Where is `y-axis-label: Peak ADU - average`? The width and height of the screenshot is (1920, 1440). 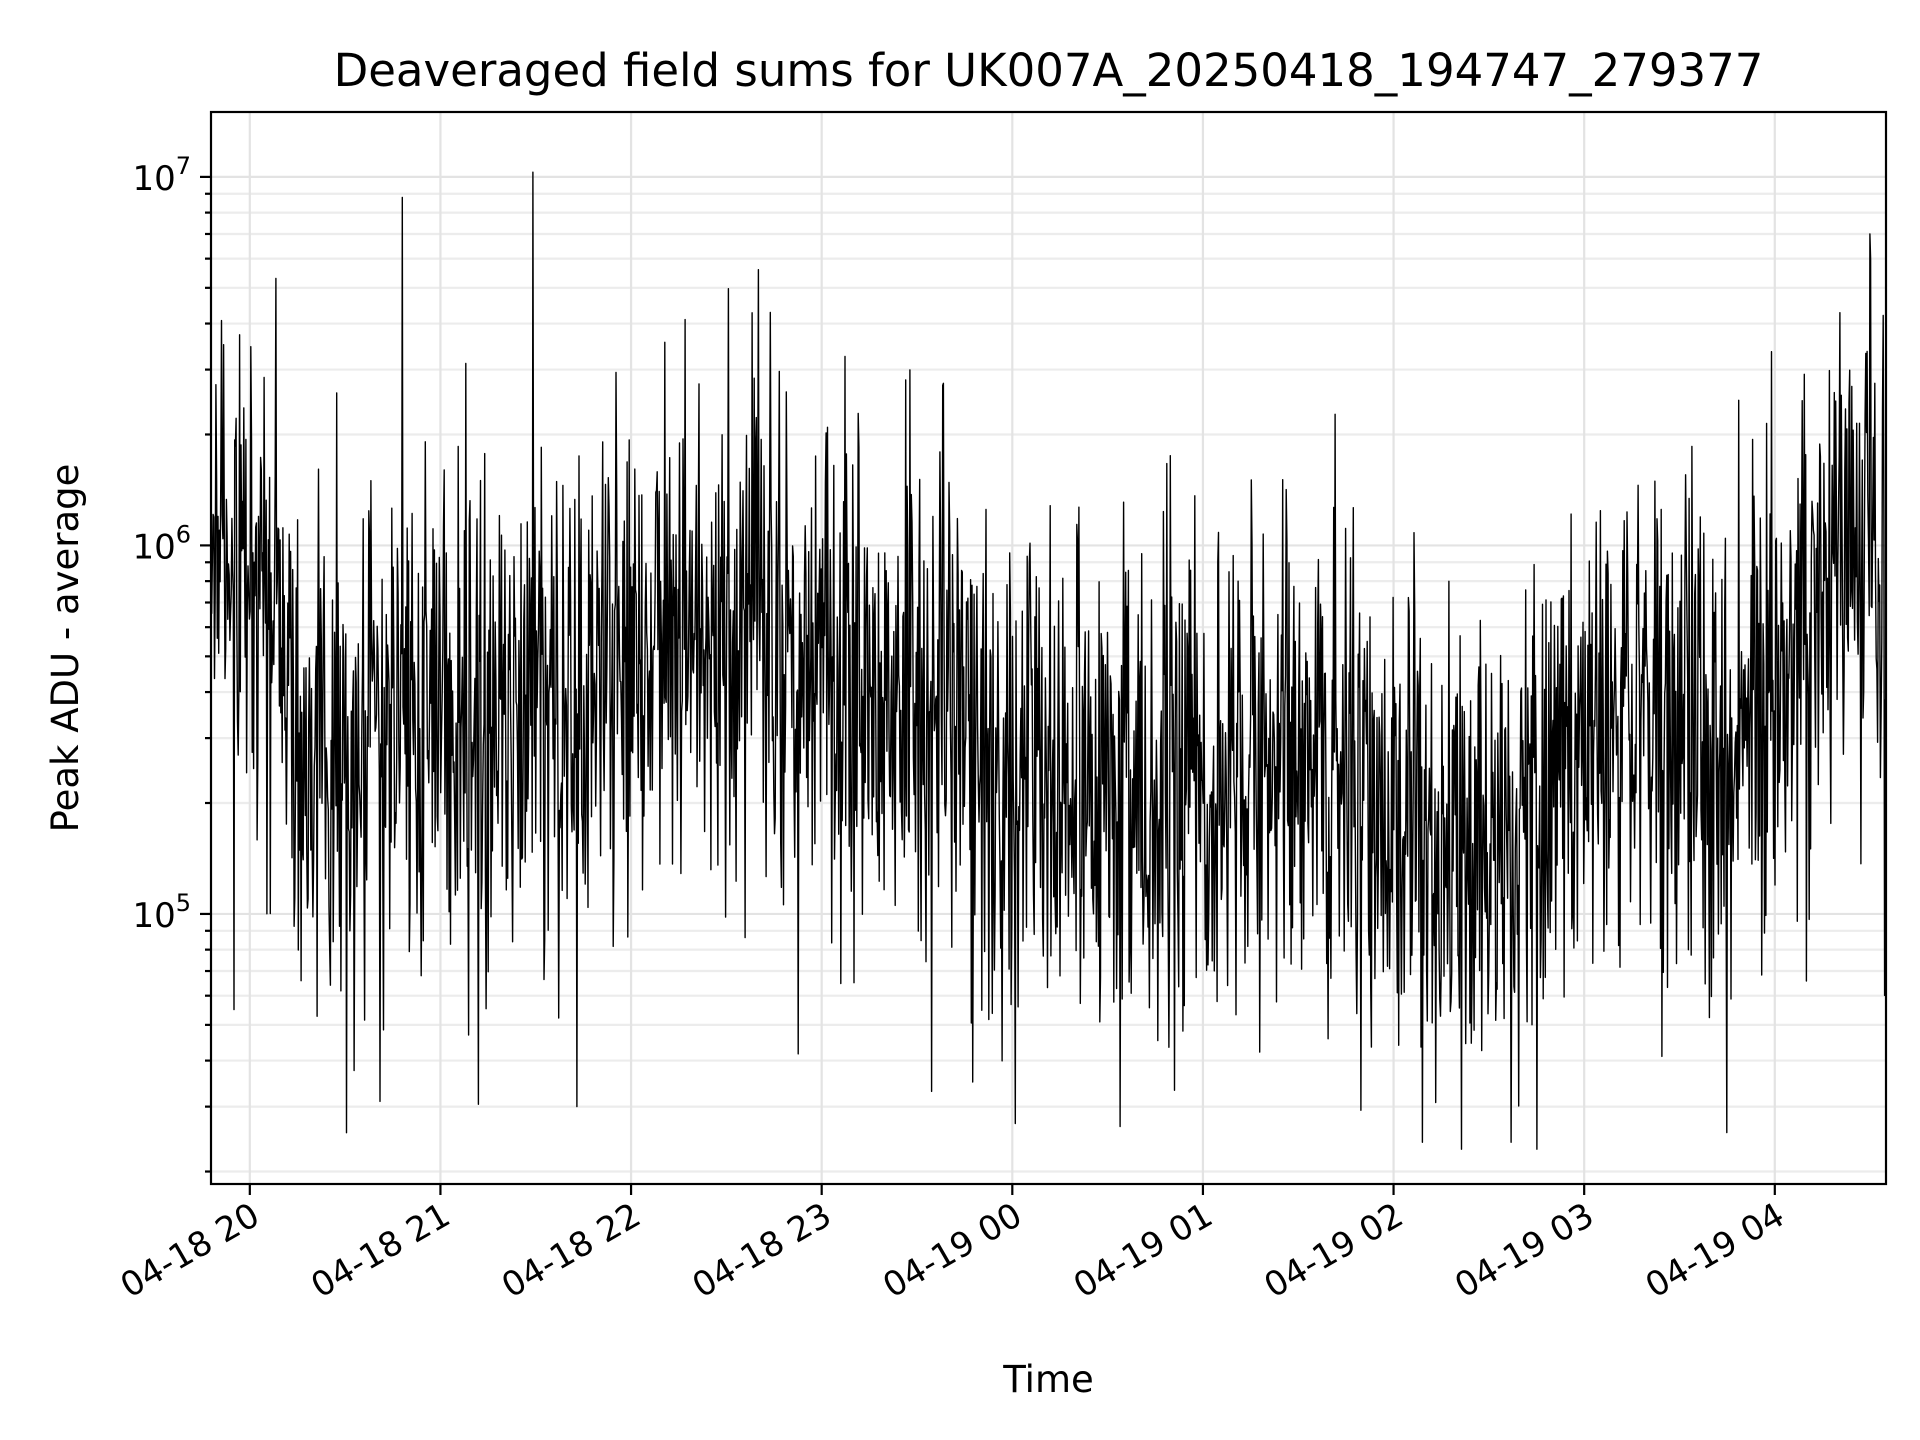 y-axis-label: Peak ADU - average is located at coordinates (65, 648).